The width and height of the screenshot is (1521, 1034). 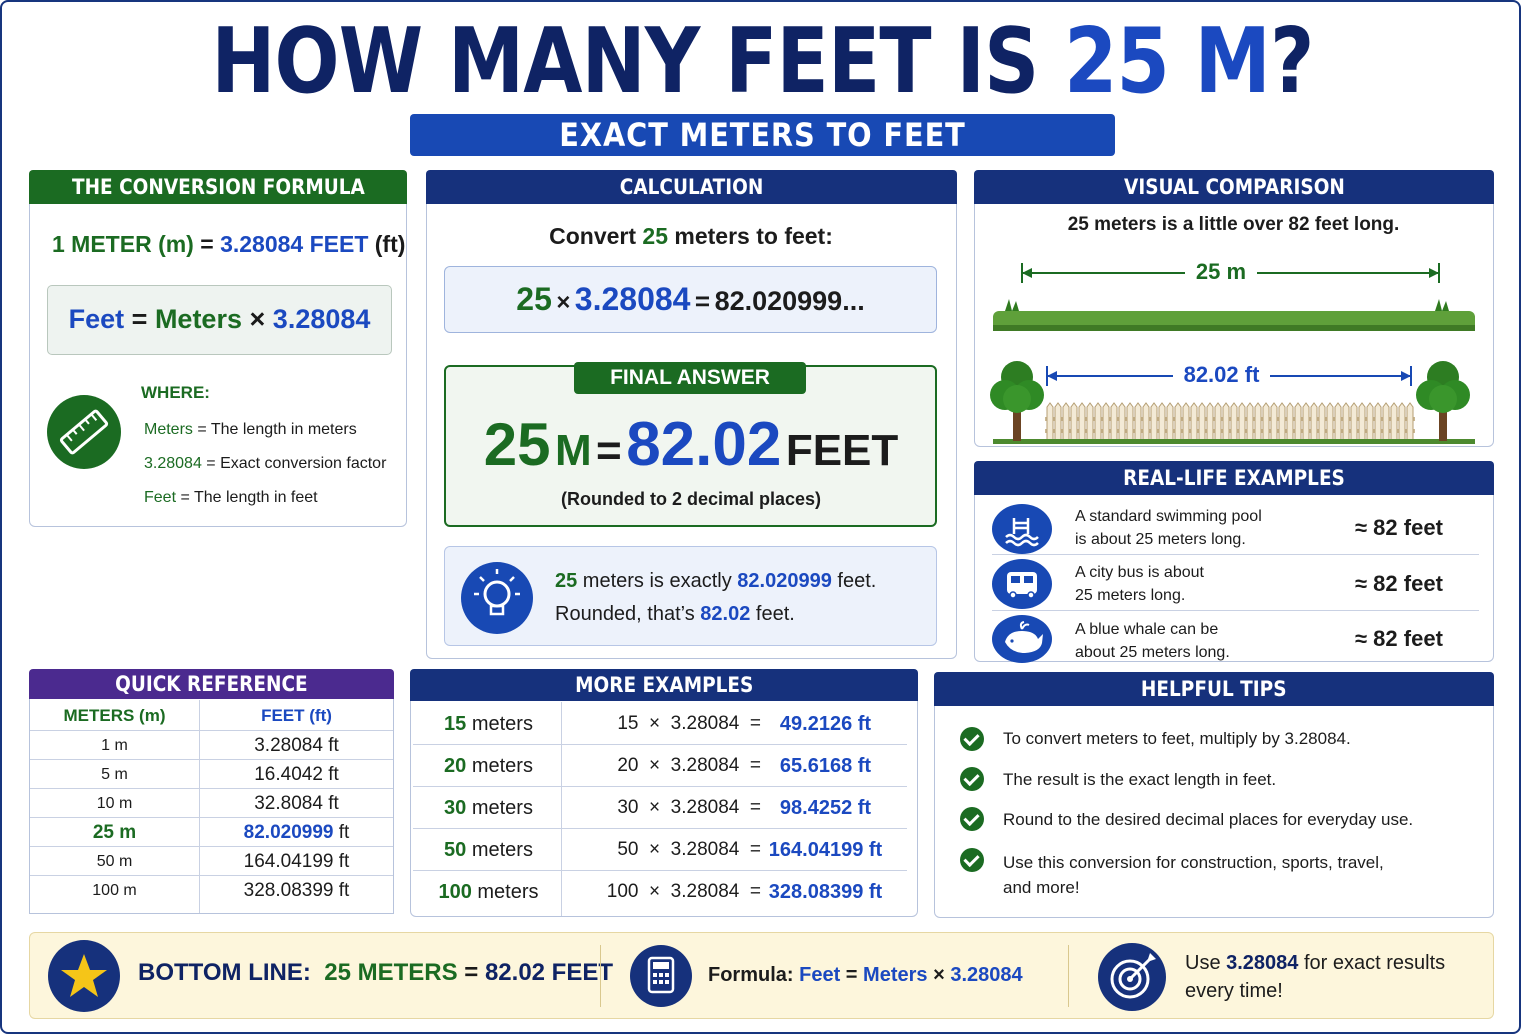 I want to click on fence-icon, so click(x=1230, y=425).